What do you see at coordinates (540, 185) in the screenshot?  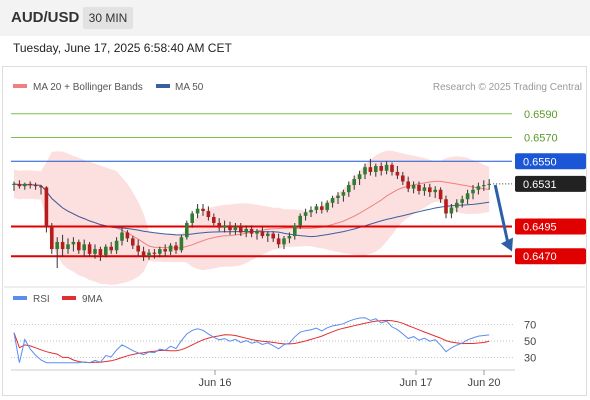 I see `current-price-label: 0.6531` at bounding box center [540, 185].